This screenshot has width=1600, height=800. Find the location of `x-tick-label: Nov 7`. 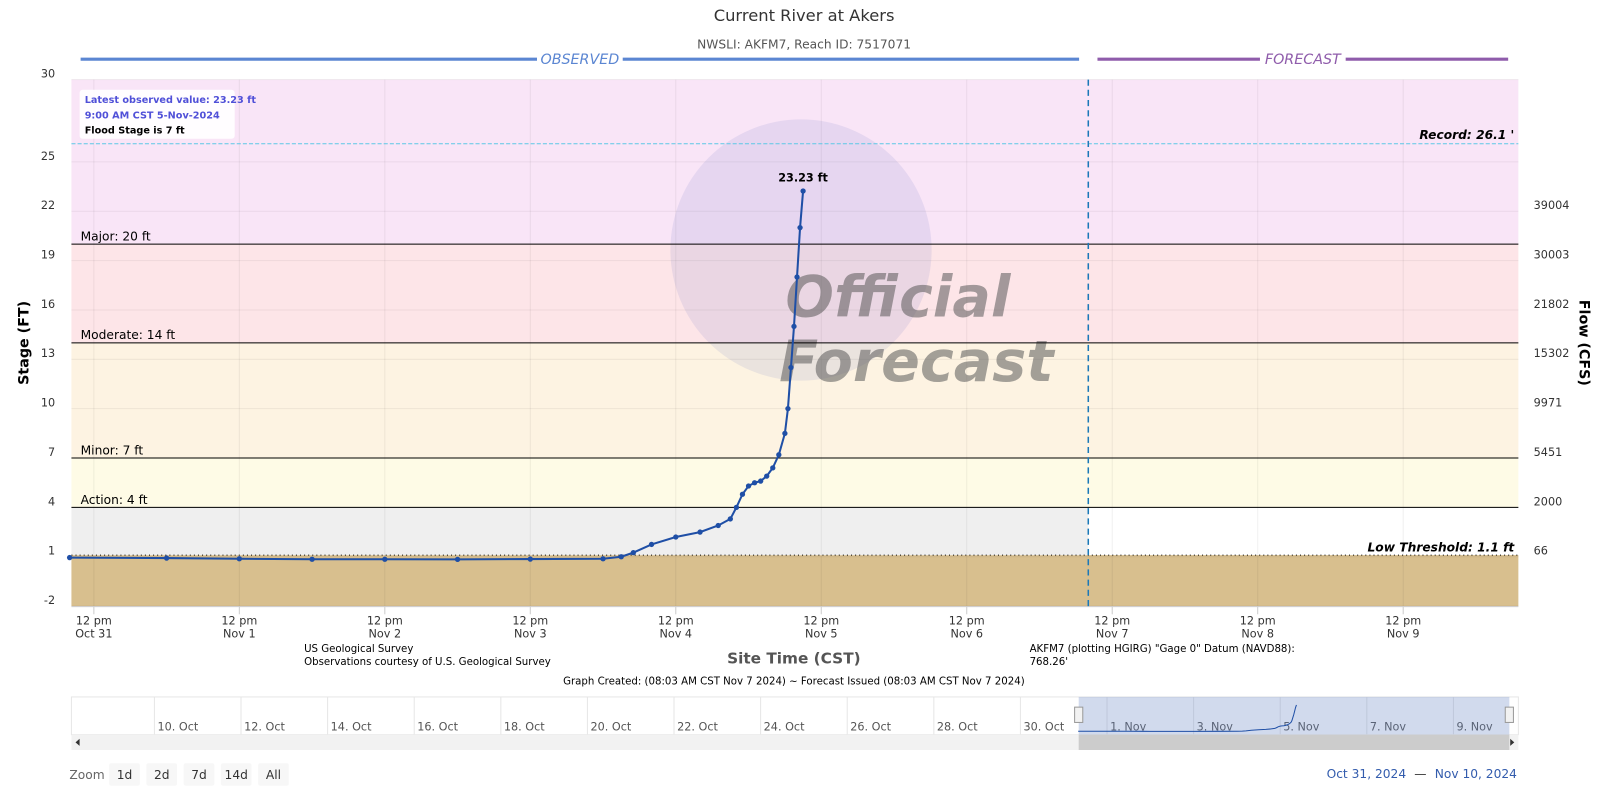

x-tick-label: Nov 7 is located at coordinates (1112, 634).